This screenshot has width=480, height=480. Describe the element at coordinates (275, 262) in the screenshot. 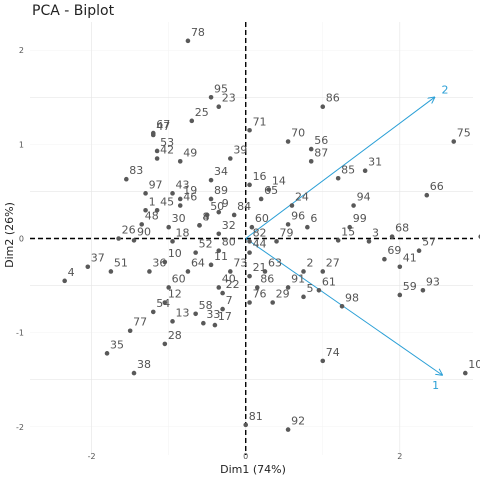

I see `data-point-label: 63` at that location.